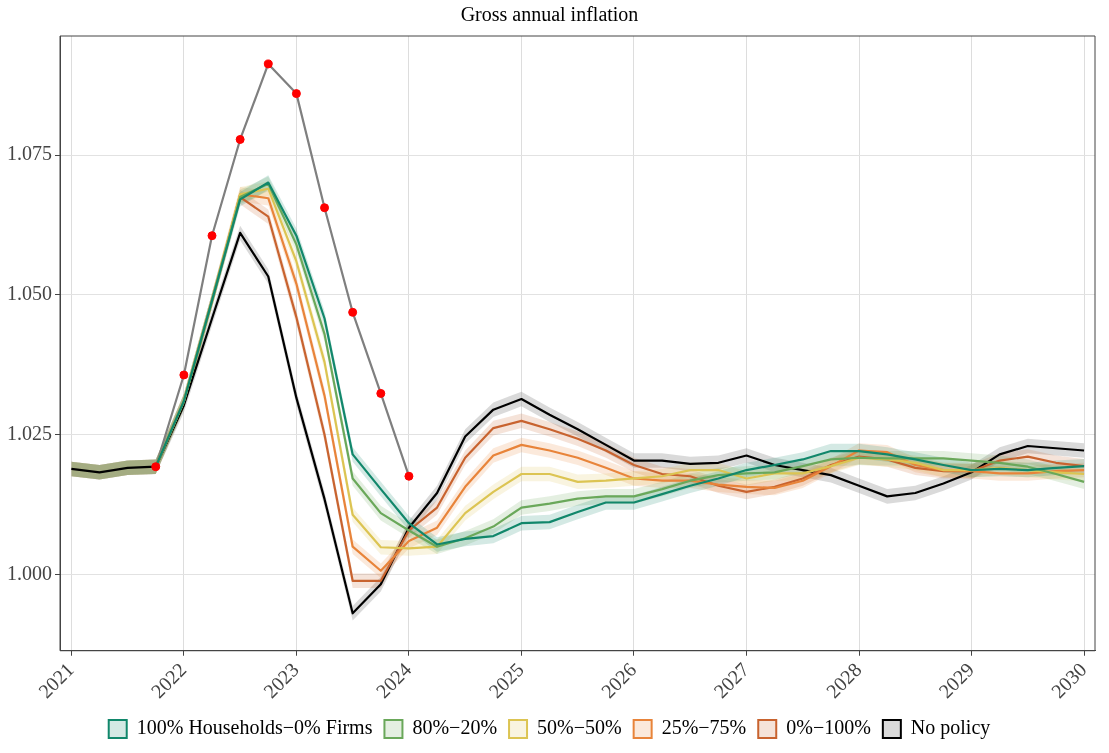  I want to click on legend-label: 25%−75%, so click(704, 727).